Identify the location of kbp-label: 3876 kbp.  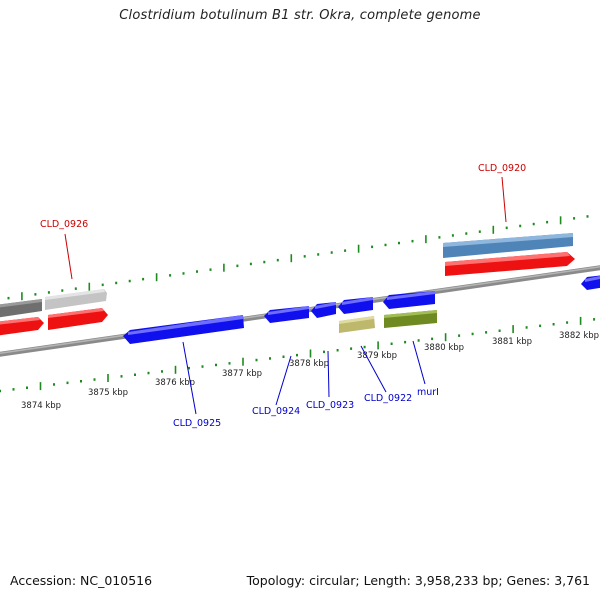
(175, 383).